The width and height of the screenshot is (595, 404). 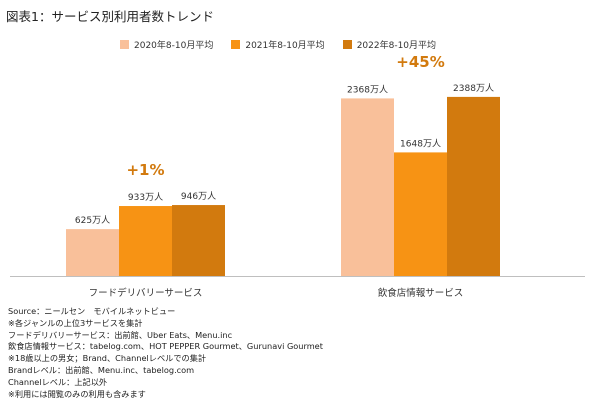 I want to click on note-line: フードデリバリーサービス：出前館、Uber Eats、Menu.inc, so click(x=120, y=334).